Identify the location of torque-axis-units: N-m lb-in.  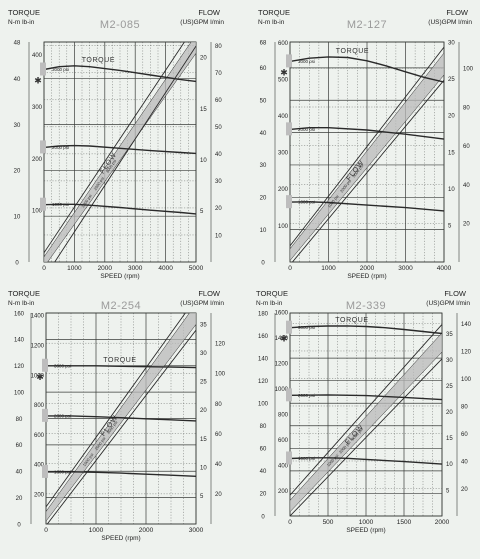
(269, 303).